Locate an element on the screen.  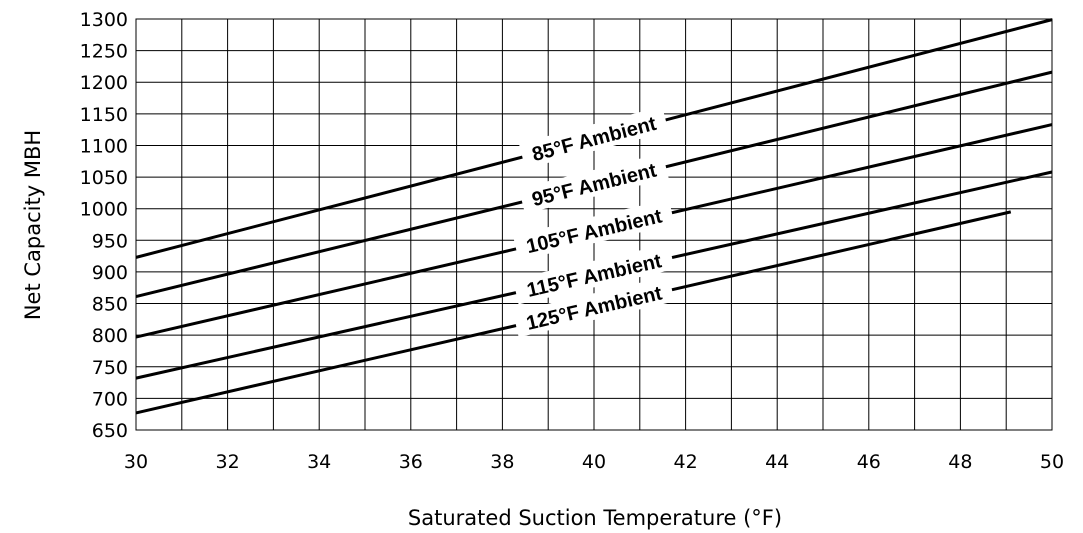
x-tick-label: 38 is located at coordinates (502, 462).